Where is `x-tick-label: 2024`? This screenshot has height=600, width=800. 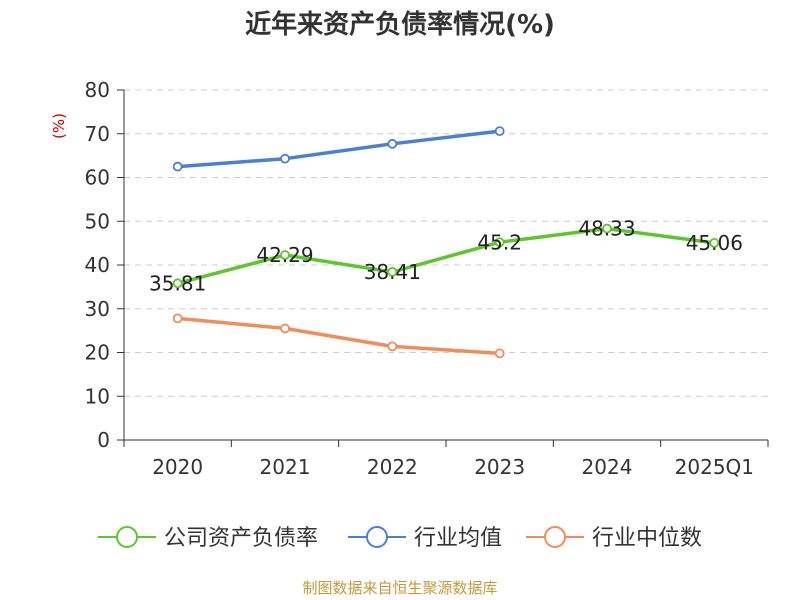
x-tick-label: 2024 is located at coordinates (607, 467).